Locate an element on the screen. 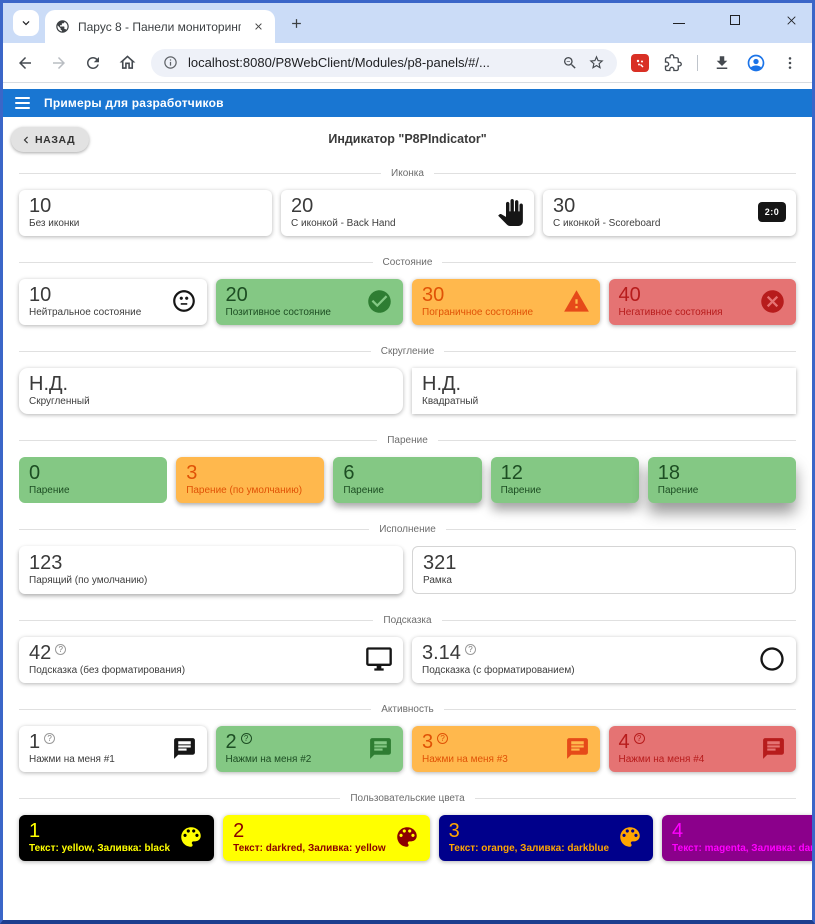  download-icon is located at coordinates (722, 62).